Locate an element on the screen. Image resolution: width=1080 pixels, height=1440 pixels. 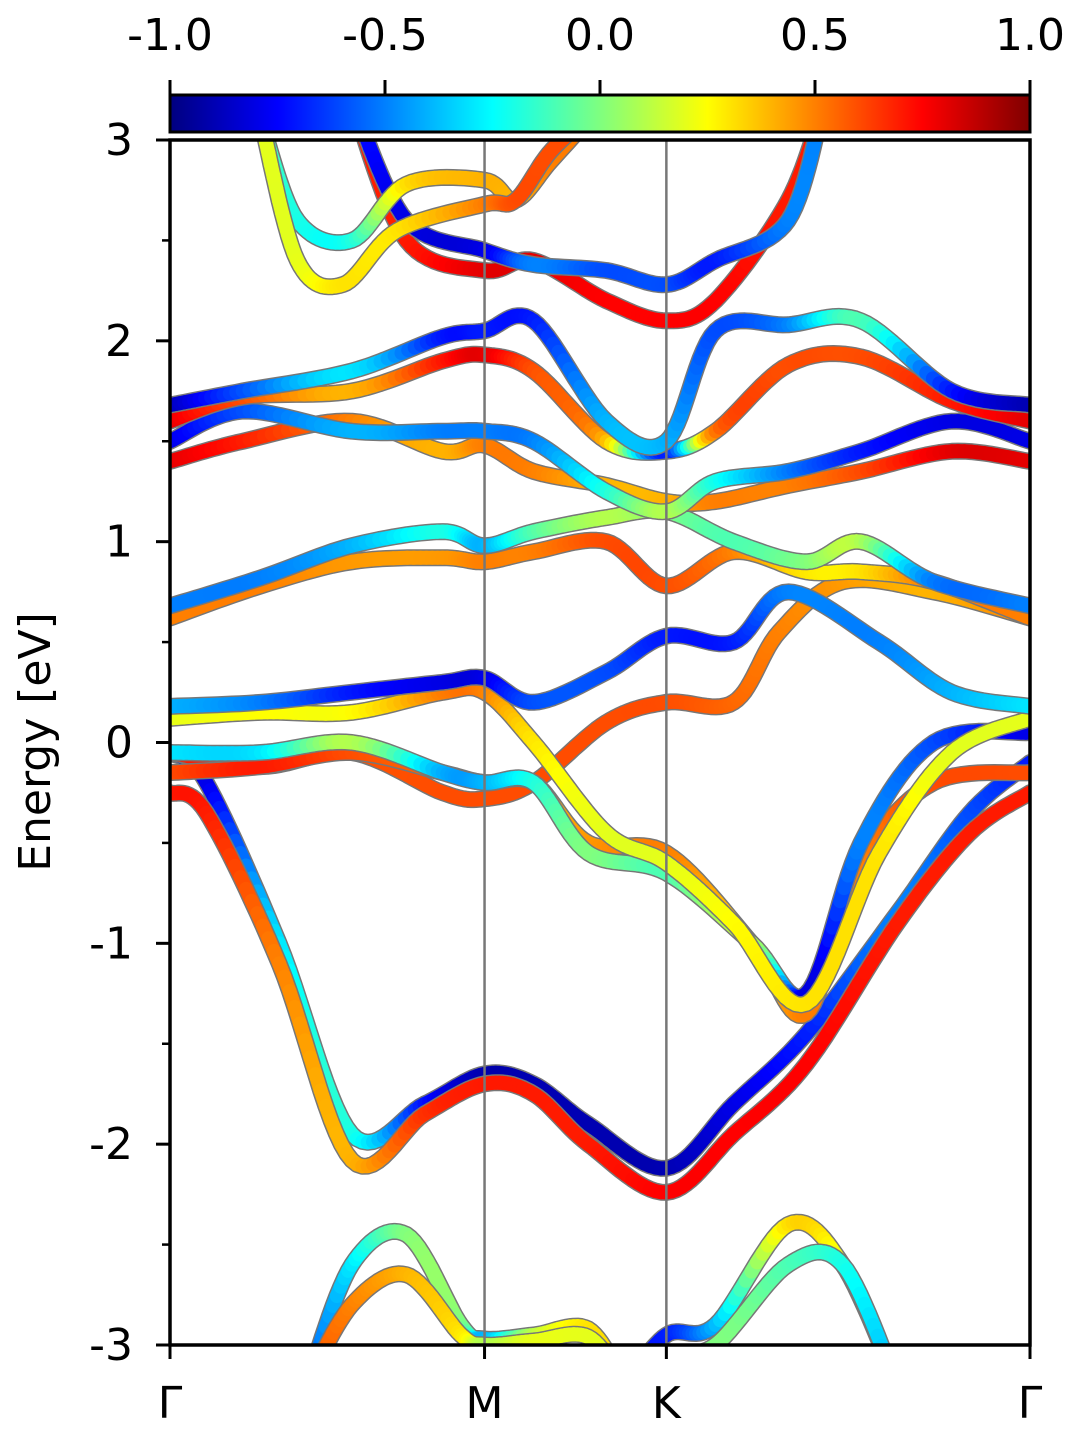
colorbar-tick-label: -1.0 is located at coordinates (170, 35).